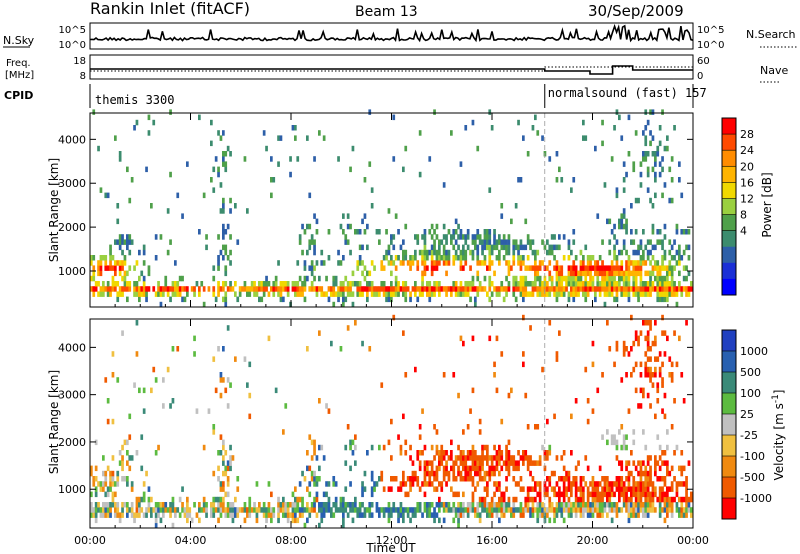  Describe the element at coordinates (72, 139) in the screenshot. I see `power-ytick-label: 4000` at that location.